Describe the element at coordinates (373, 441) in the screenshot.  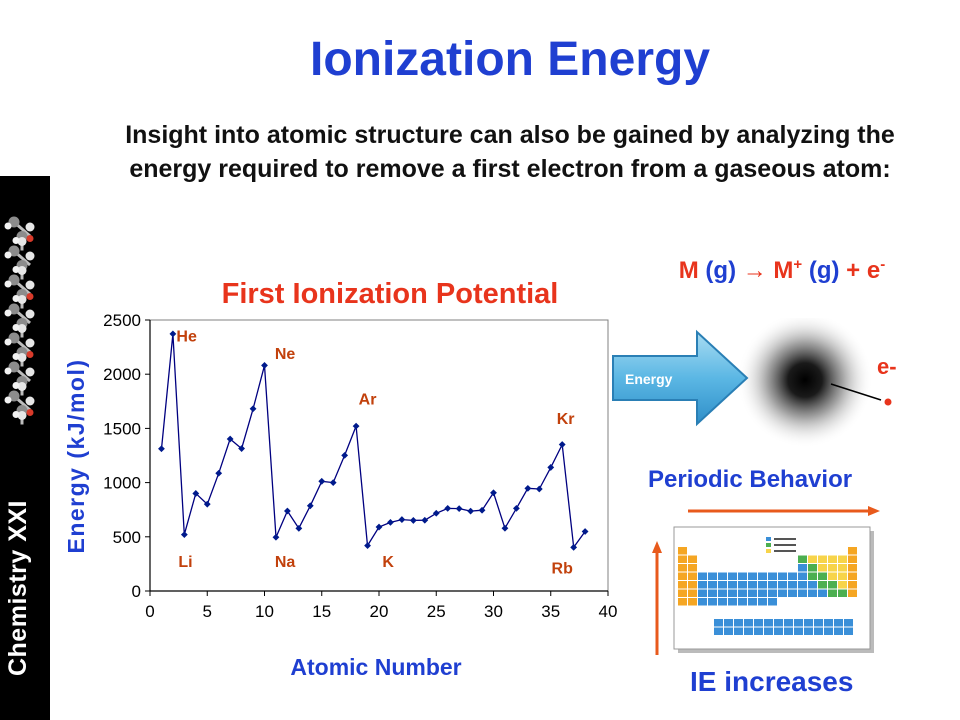
I see `series-line` at that location.